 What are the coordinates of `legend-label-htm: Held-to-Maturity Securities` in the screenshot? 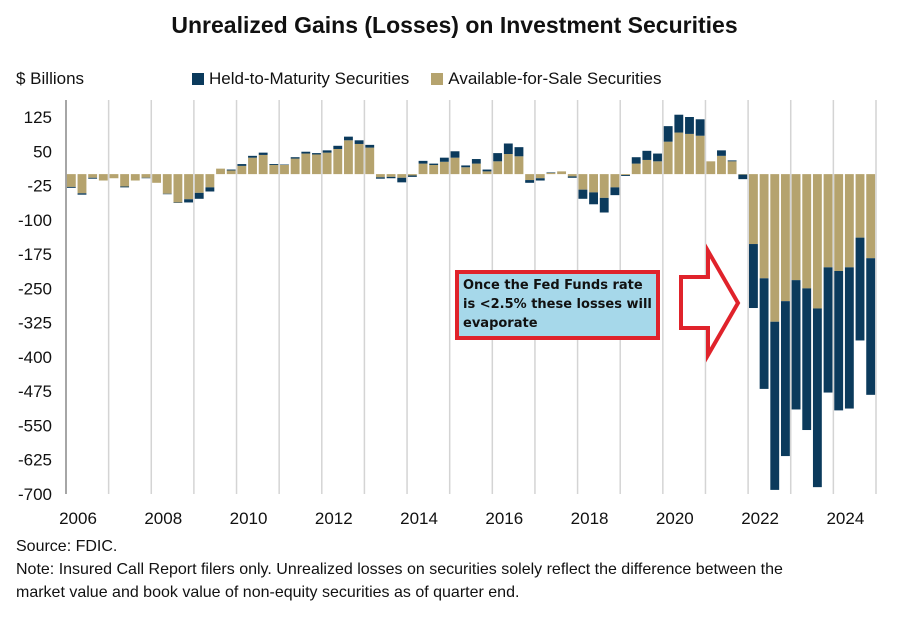 It's located at (309, 78).